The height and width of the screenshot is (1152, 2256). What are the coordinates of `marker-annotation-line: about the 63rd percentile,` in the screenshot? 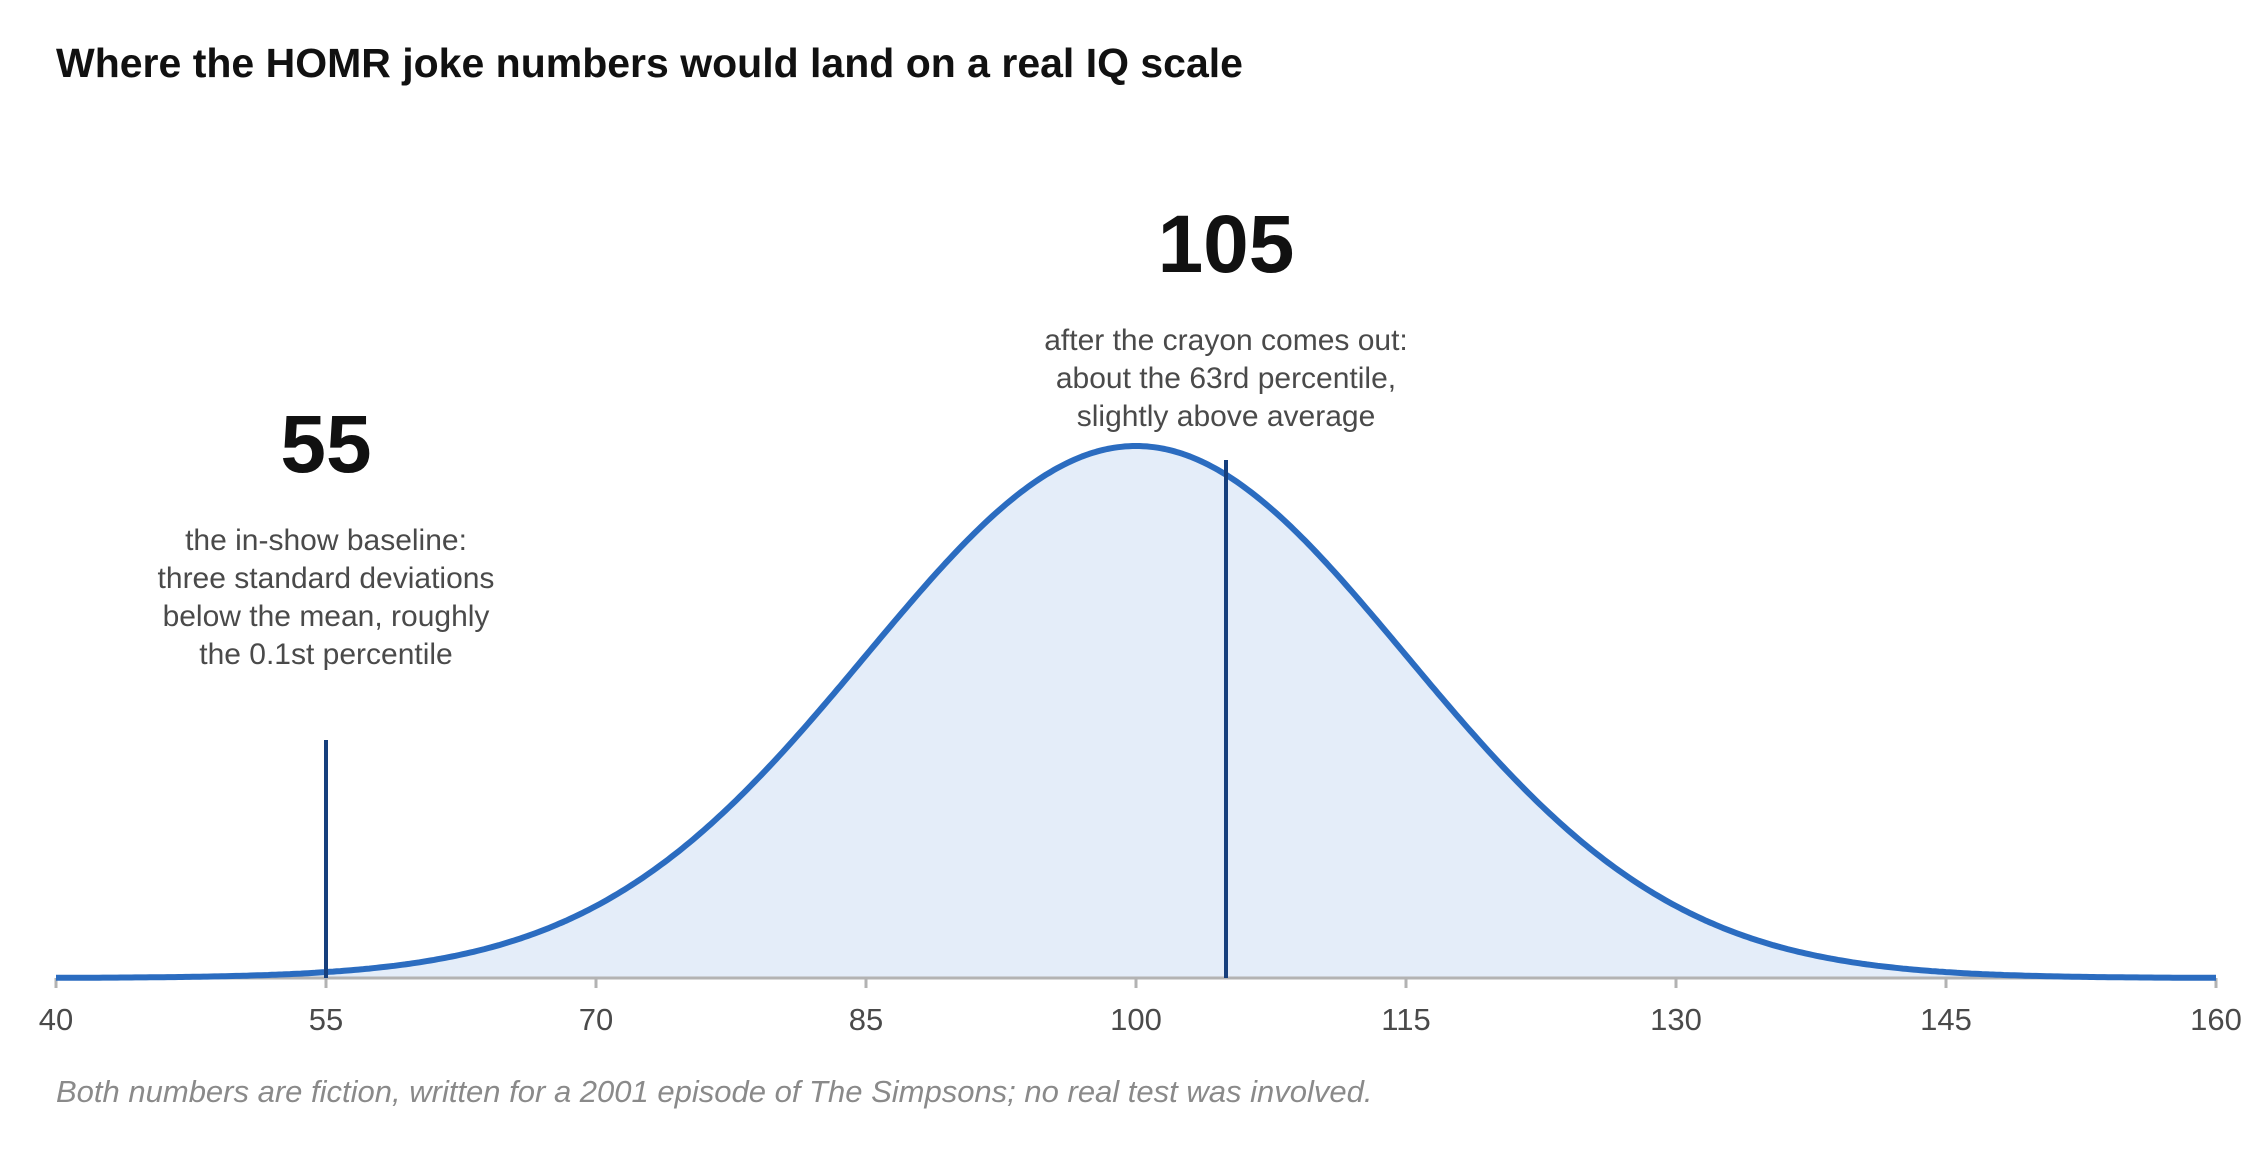 It's located at (1226, 378).